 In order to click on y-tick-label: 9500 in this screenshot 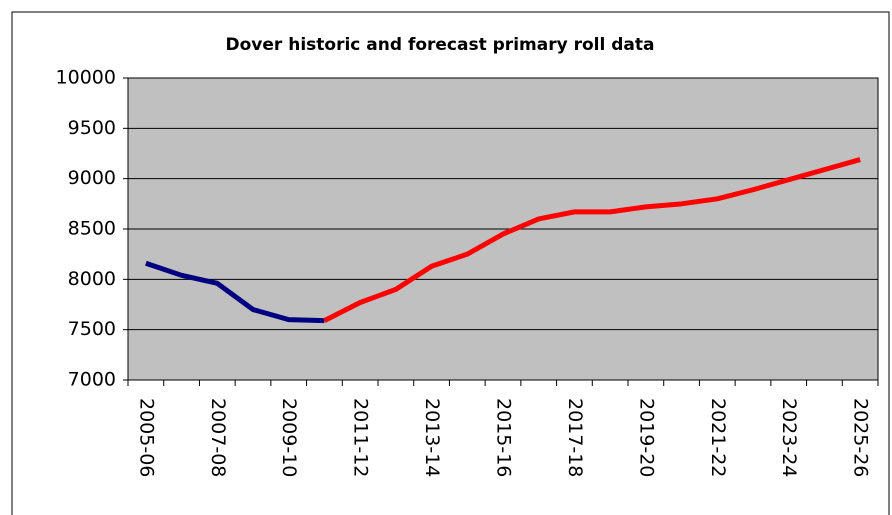, I will do `click(92, 128)`.